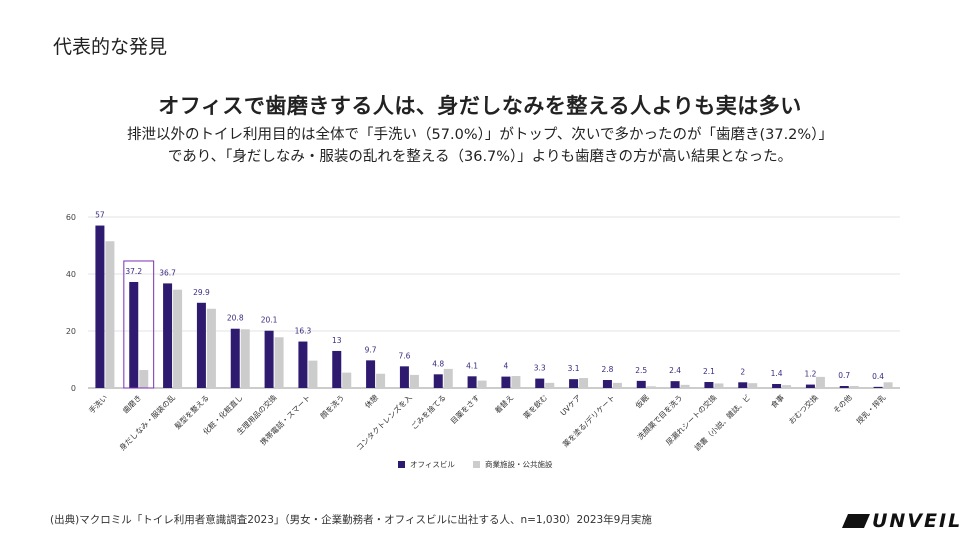 This screenshot has width=960, height=540. Describe the element at coordinates (235, 318) in the screenshot. I see `bar-value-label: 20.8` at that location.